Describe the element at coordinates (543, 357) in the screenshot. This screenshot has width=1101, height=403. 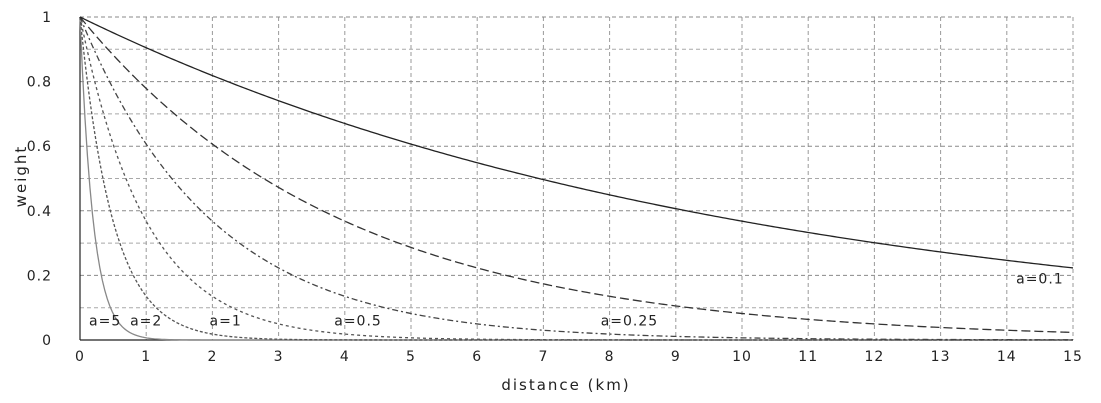
I see `x-tick-label: 7` at that location.